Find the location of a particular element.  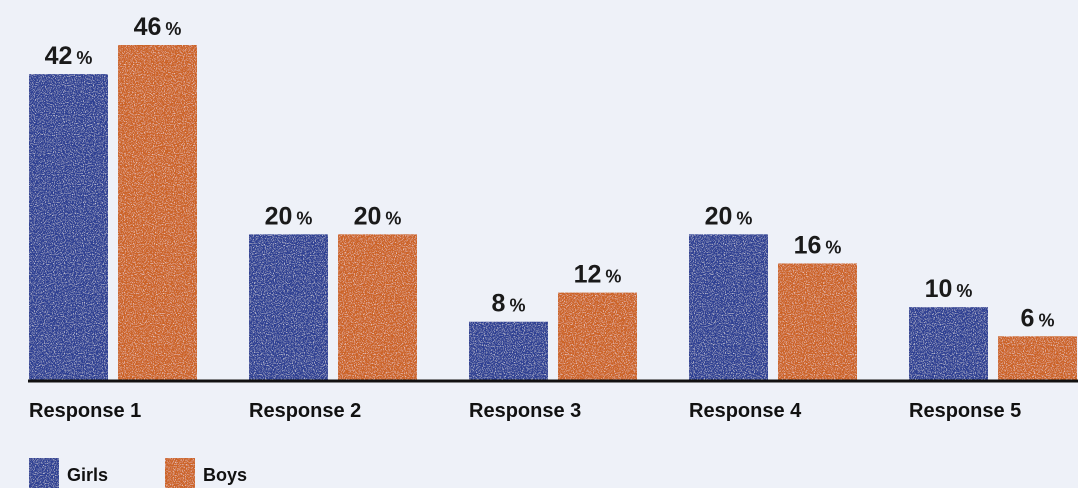

data-label-girls-1: 42% is located at coordinates (69, 56).